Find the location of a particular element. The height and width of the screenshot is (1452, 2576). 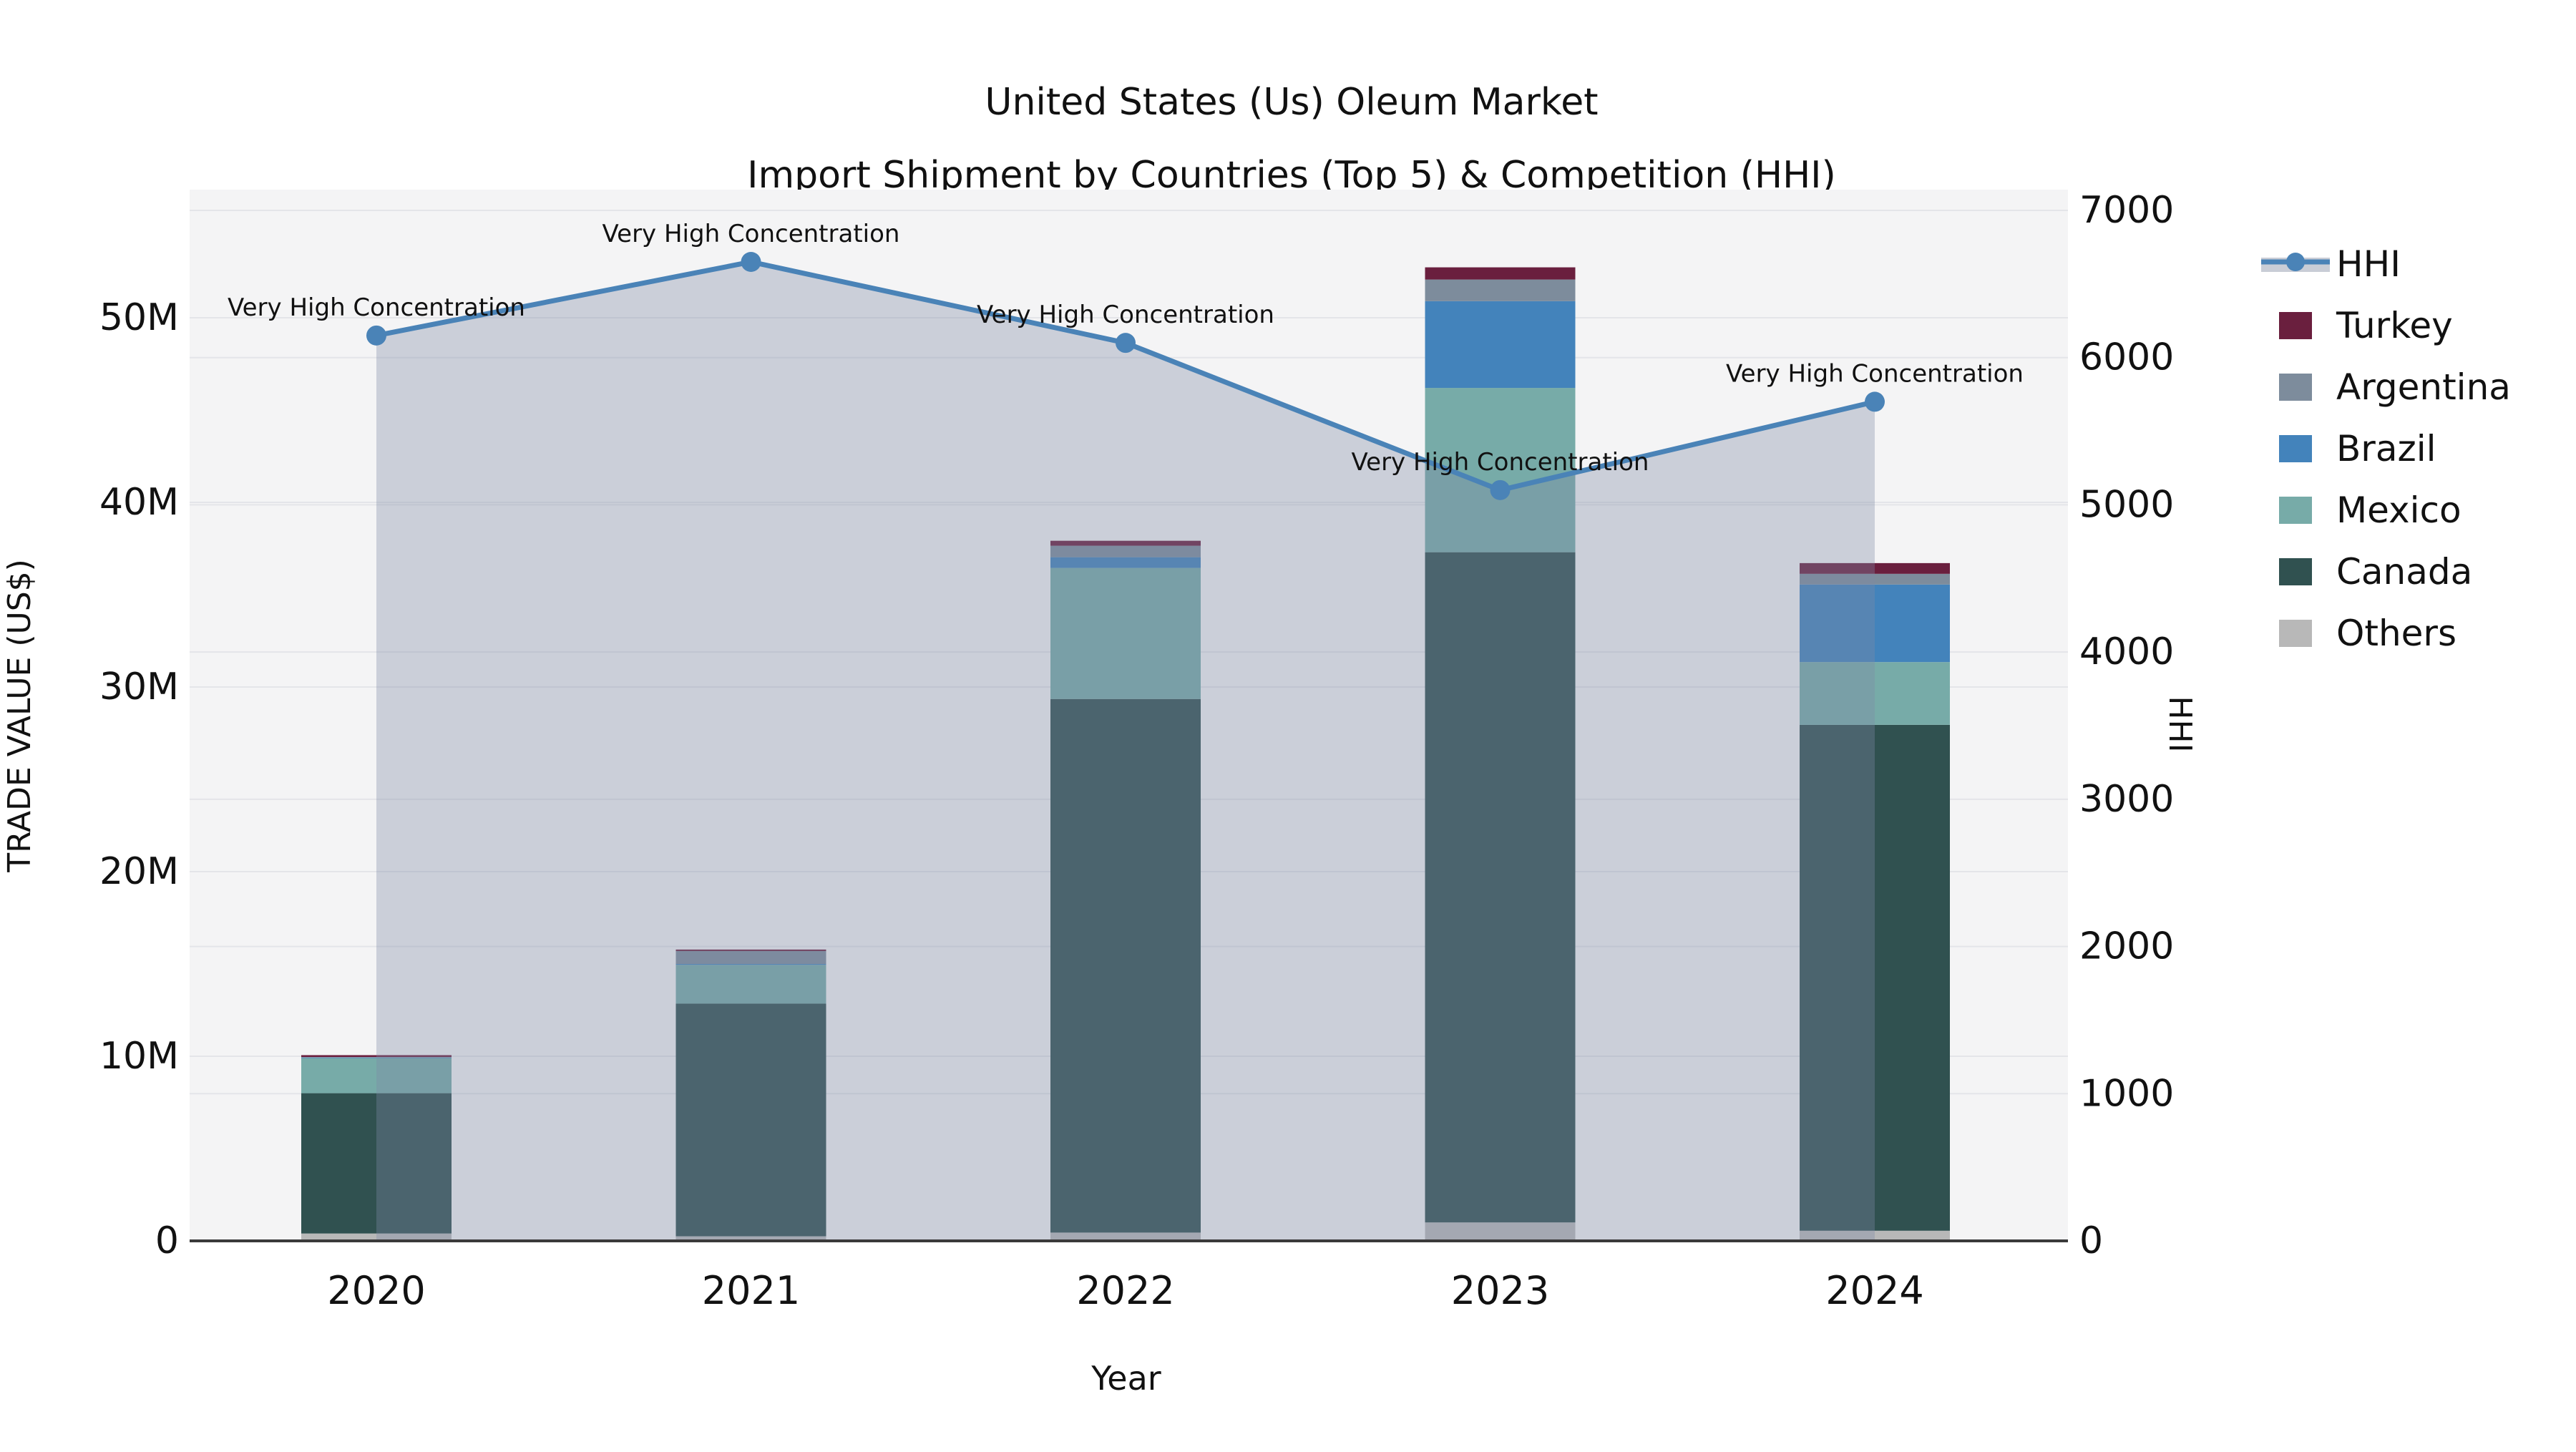

hhi-point-2020 is located at coordinates (376, 335).